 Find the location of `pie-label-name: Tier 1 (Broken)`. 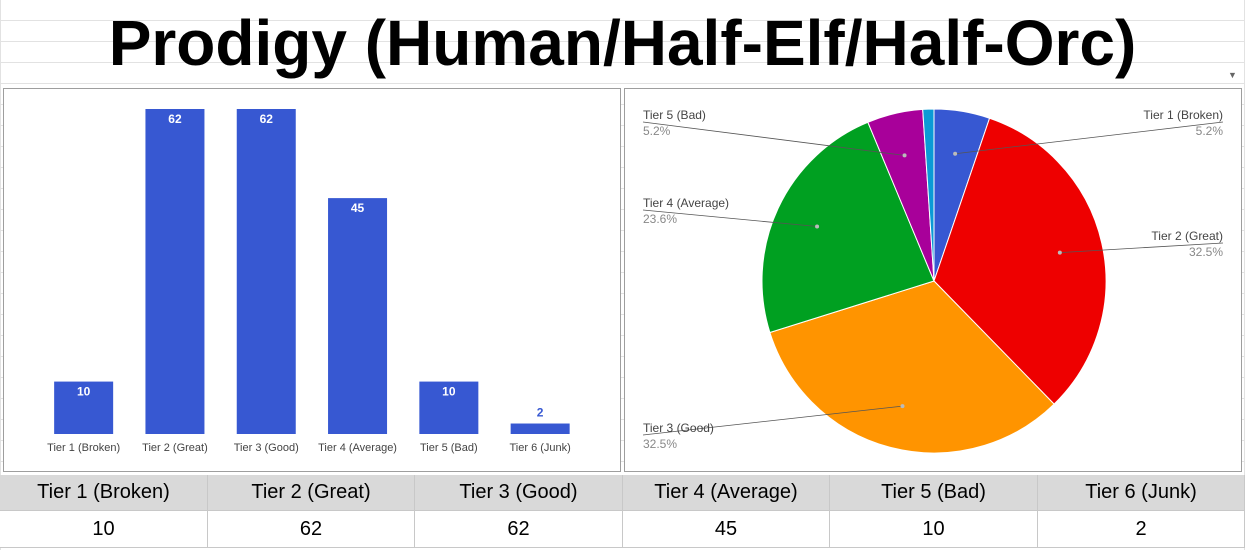

pie-label-name: Tier 1 (Broken) is located at coordinates (1183, 115).